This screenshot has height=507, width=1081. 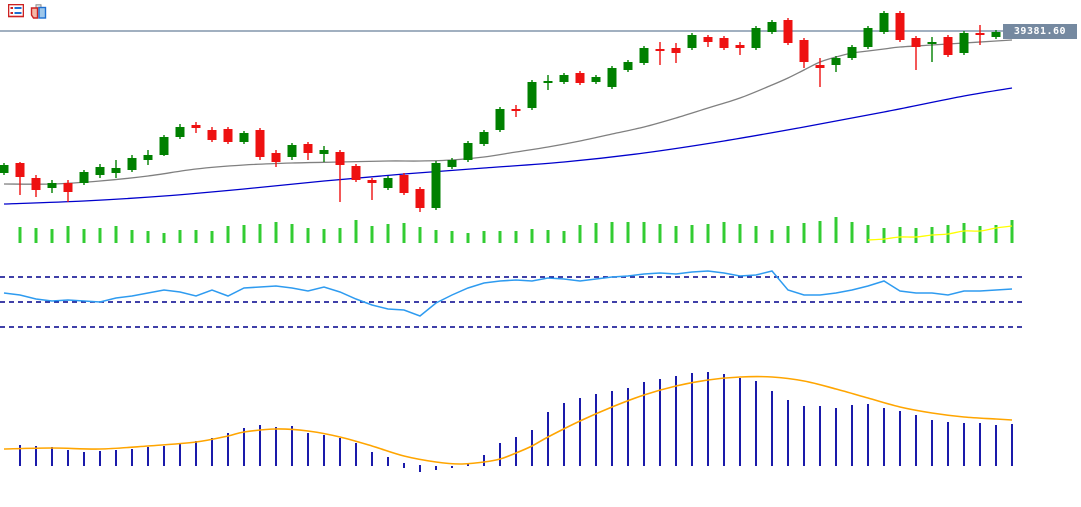 What do you see at coordinates (512, 299) in the screenshot?
I see `oscillator-panel` at bounding box center [512, 299].